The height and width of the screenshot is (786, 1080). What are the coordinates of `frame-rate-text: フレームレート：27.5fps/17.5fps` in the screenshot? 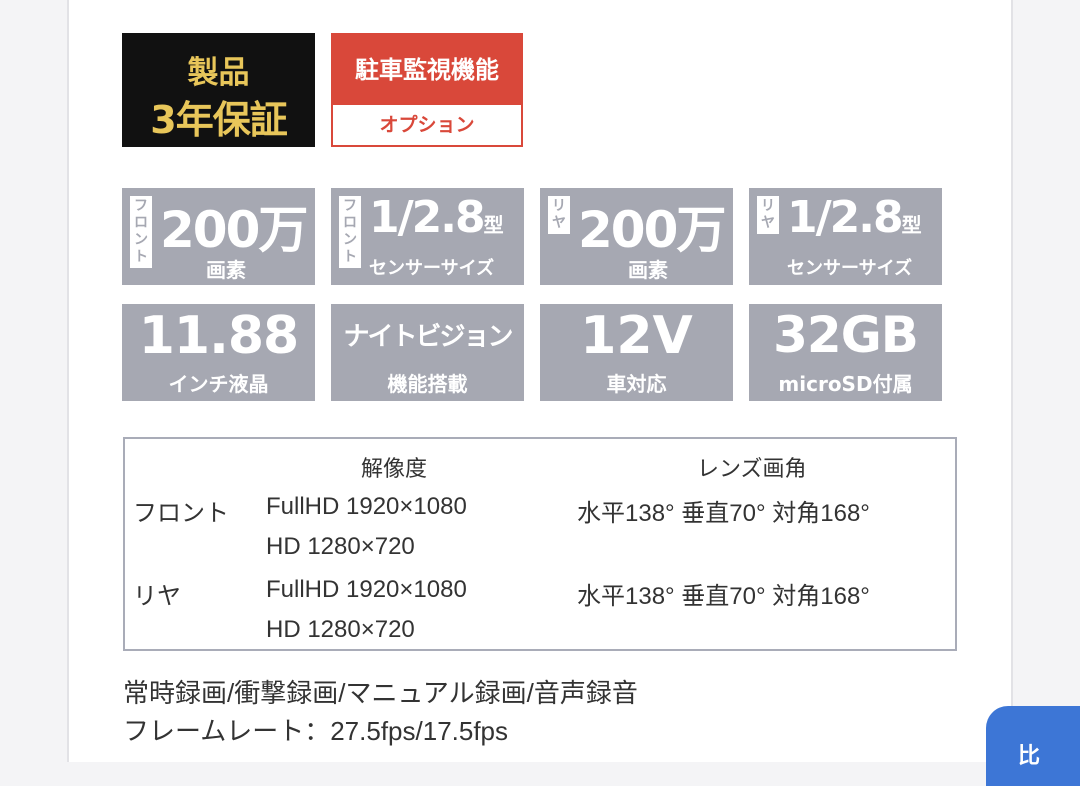 It's located at (316, 731).